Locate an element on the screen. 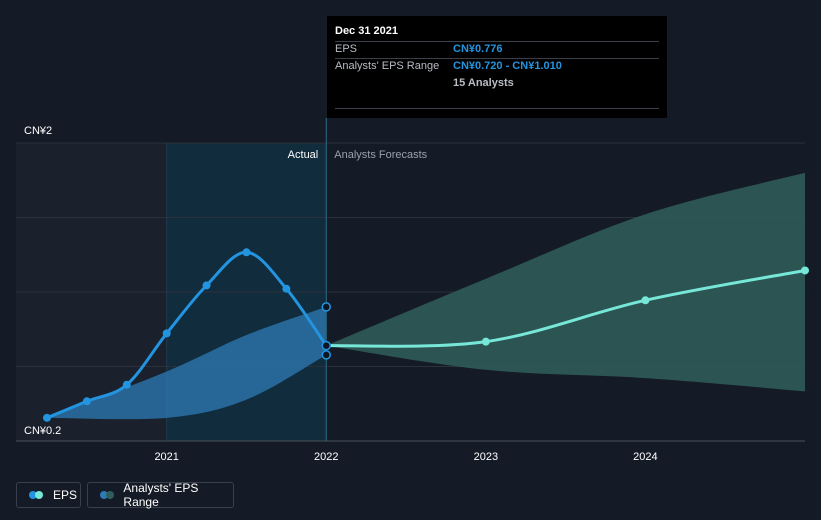 Image resolution: width=821 pixels, height=520 pixels. tooltip-analysts-count: 15 Analysts is located at coordinates (483, 83).